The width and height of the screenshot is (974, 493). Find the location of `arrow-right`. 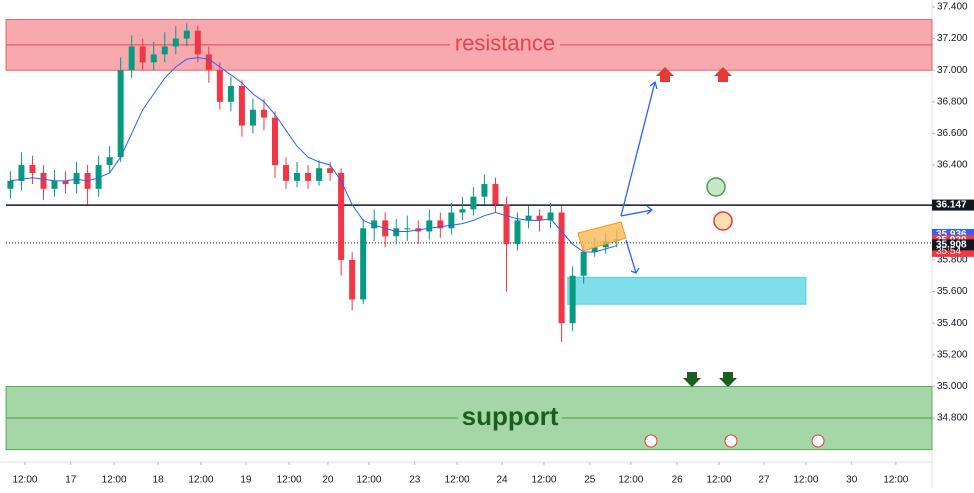

arrow-right is located at coordinates (637, 211).